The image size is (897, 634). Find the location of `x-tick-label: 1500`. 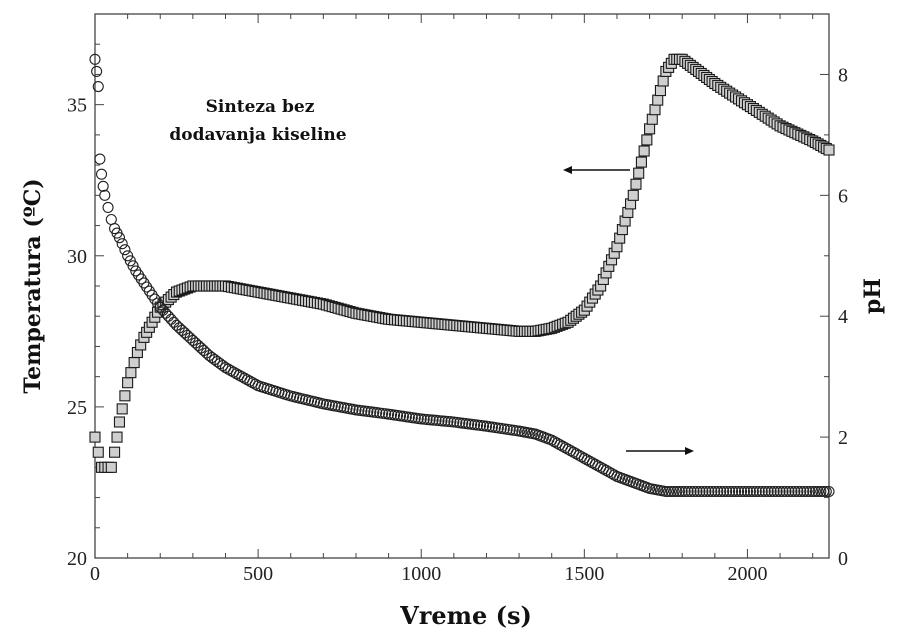

x-tick-label: 1500 is located at coordinates (584, 574).